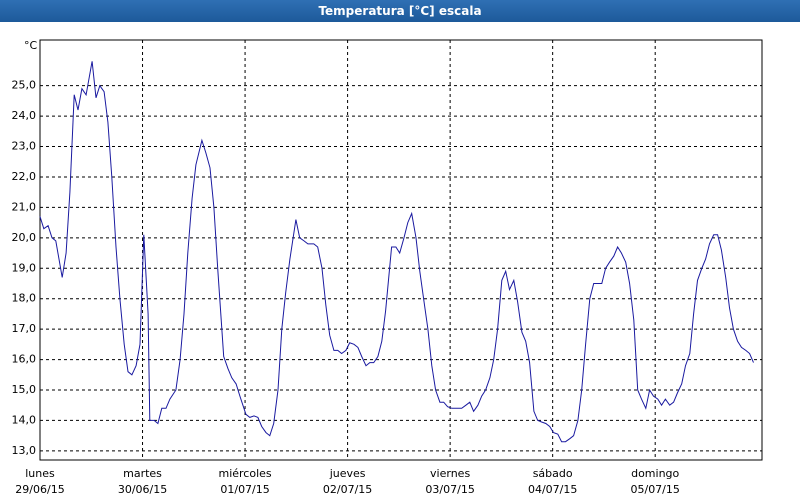 This screenshot has height=500, width=800. I want to click on y-tick-label: 21,0, so click(24, 206).